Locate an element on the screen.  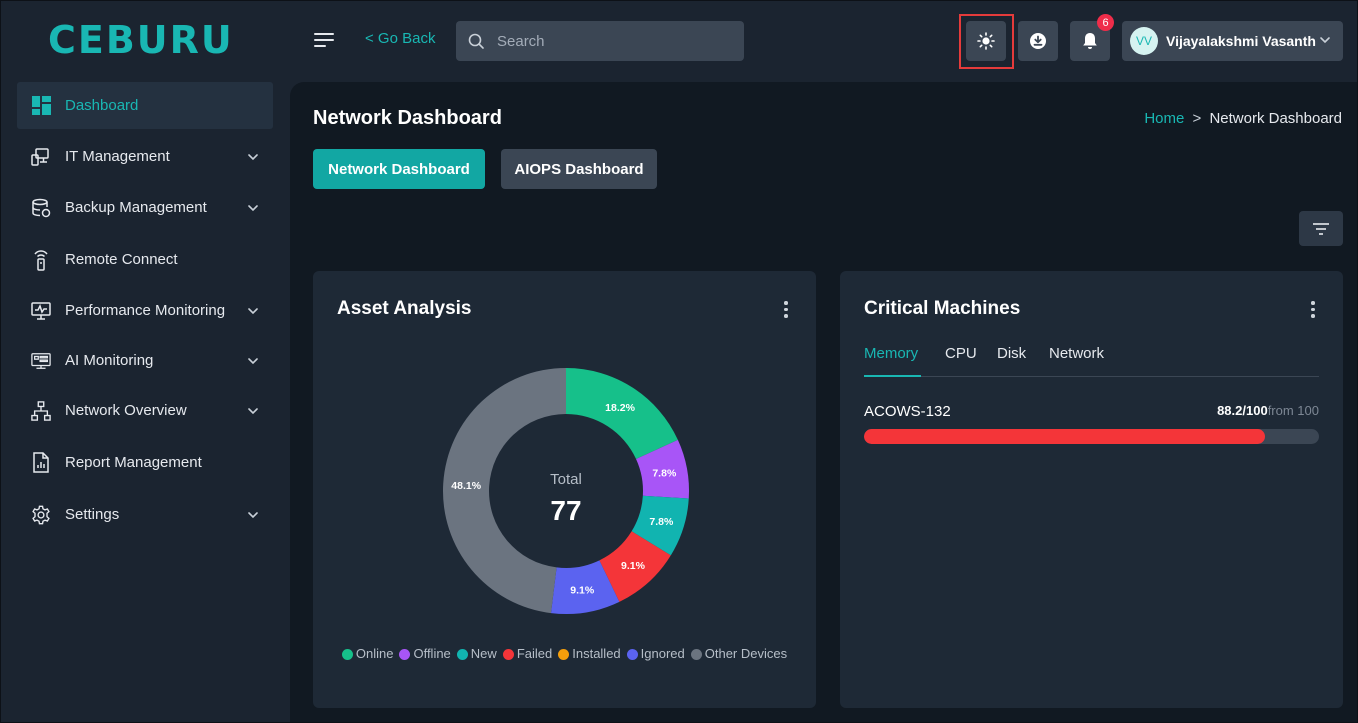
download-icon is located at coordinates (1038, 41).